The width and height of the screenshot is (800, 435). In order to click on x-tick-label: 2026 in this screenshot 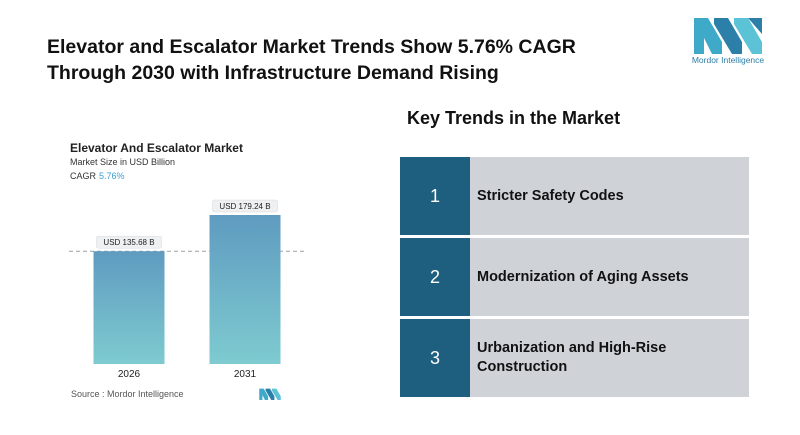, I will do `click(129, 374)`.